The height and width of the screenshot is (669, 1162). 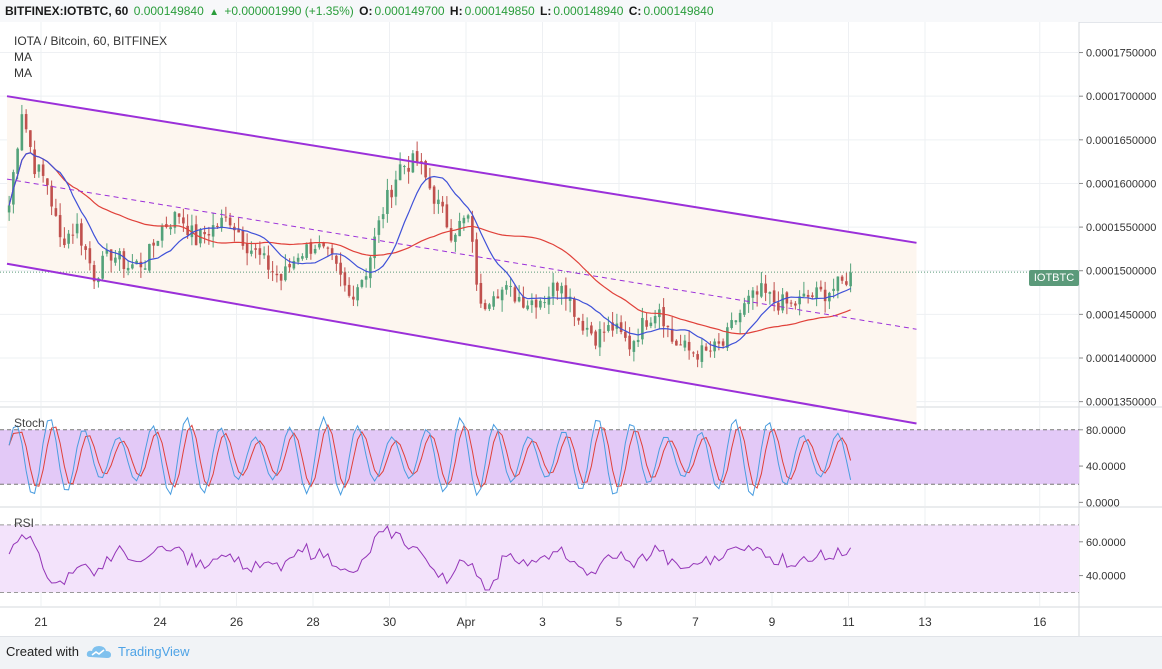 What do you see at coordinates (581, 652) in the screenshot?
I see `footer-bar: Created with TradingView` at bounding box center [581, 652].